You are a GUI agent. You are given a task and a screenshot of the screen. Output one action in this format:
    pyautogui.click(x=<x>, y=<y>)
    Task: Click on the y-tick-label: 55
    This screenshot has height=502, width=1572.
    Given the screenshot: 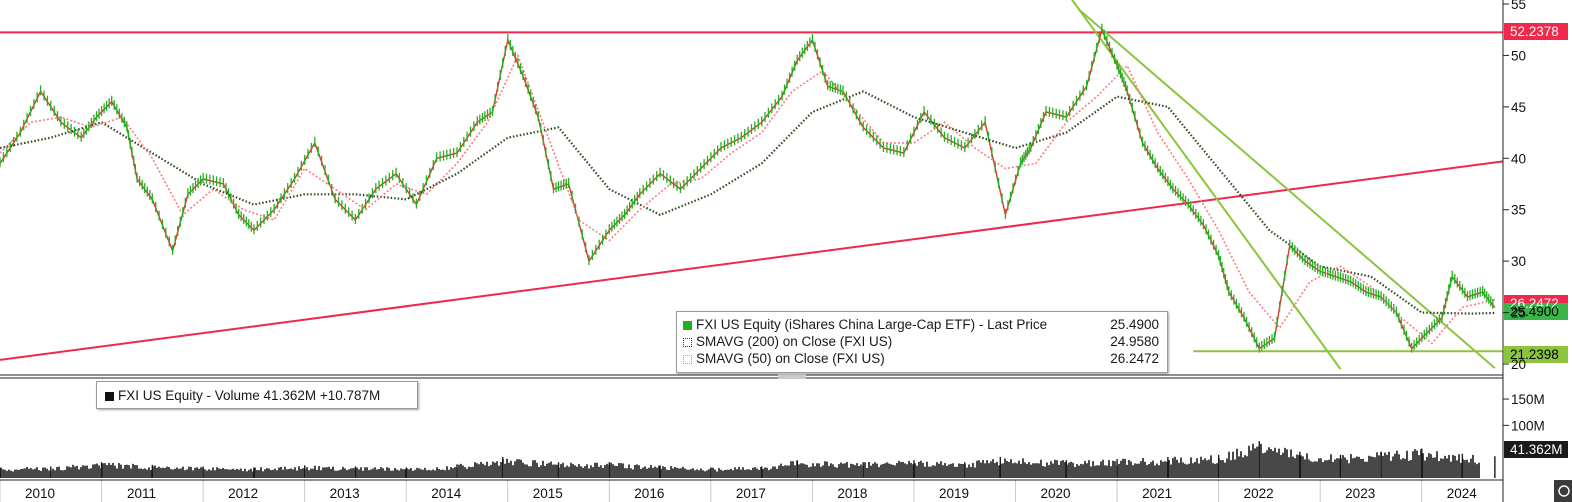 What is the action you would take?
    pyautogui.click(x=1518, y=6)
    